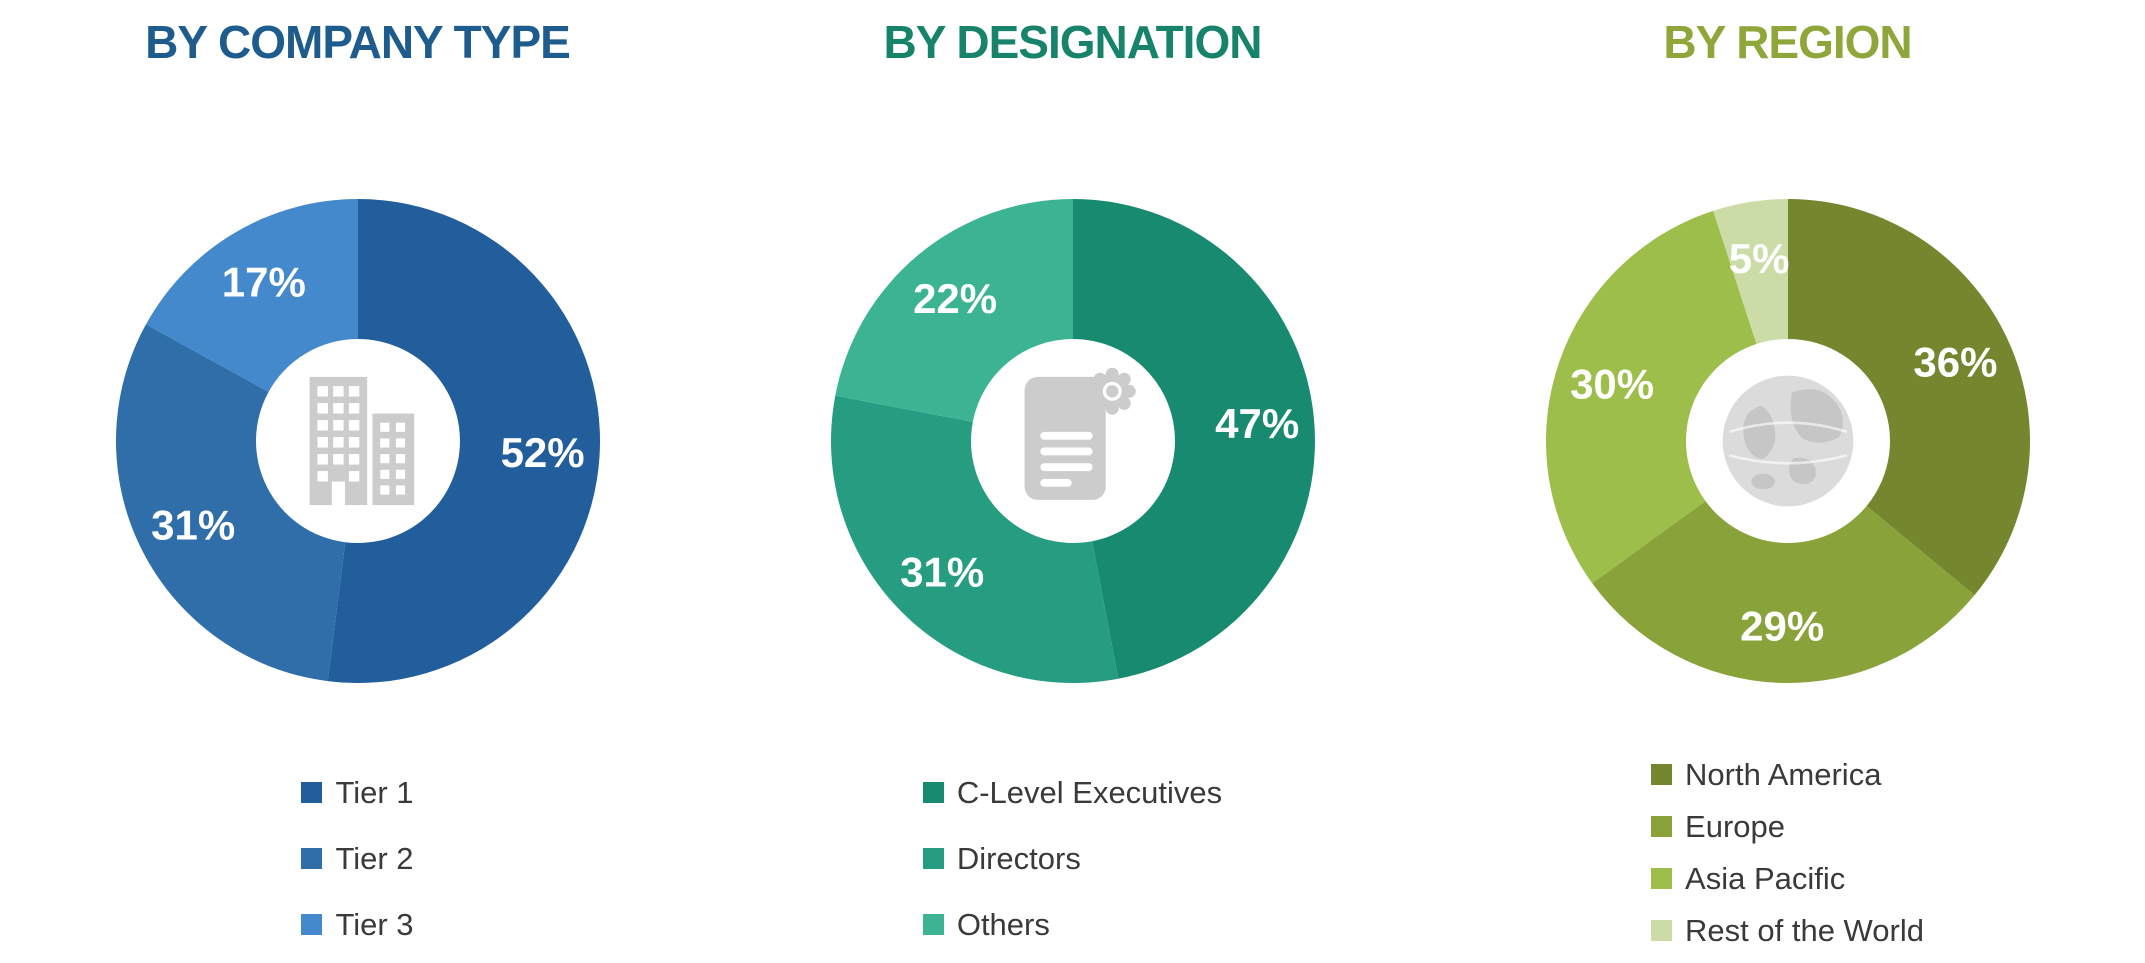 Image resolution: width=2145 pixels, height=963 pixels. Describe the element at coordinates (1257, 423) in the screenshot. I see `slice-label-c-level-executives: 47%` at that location.